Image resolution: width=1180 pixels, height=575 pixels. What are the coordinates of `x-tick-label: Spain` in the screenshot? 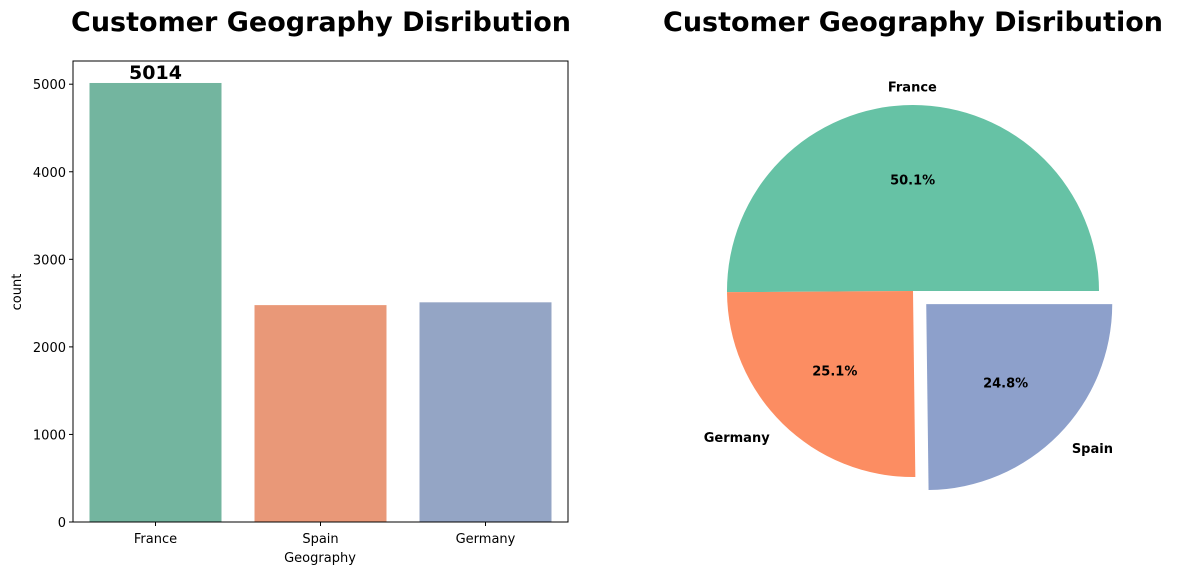 It's located at (320, 539).